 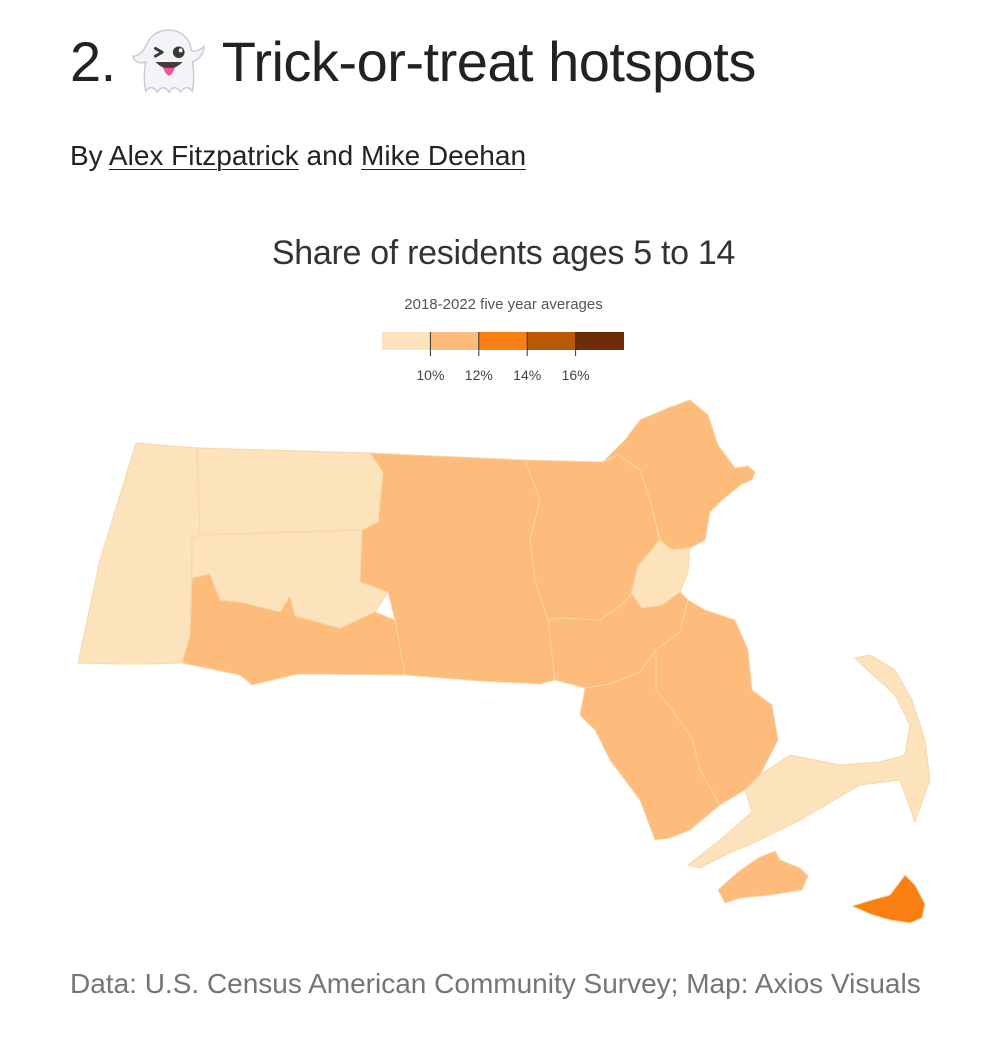 What do you see at coordinates (293, 629) in the screenshot?
I see `county-hampden` at bounding box center [293, 629].